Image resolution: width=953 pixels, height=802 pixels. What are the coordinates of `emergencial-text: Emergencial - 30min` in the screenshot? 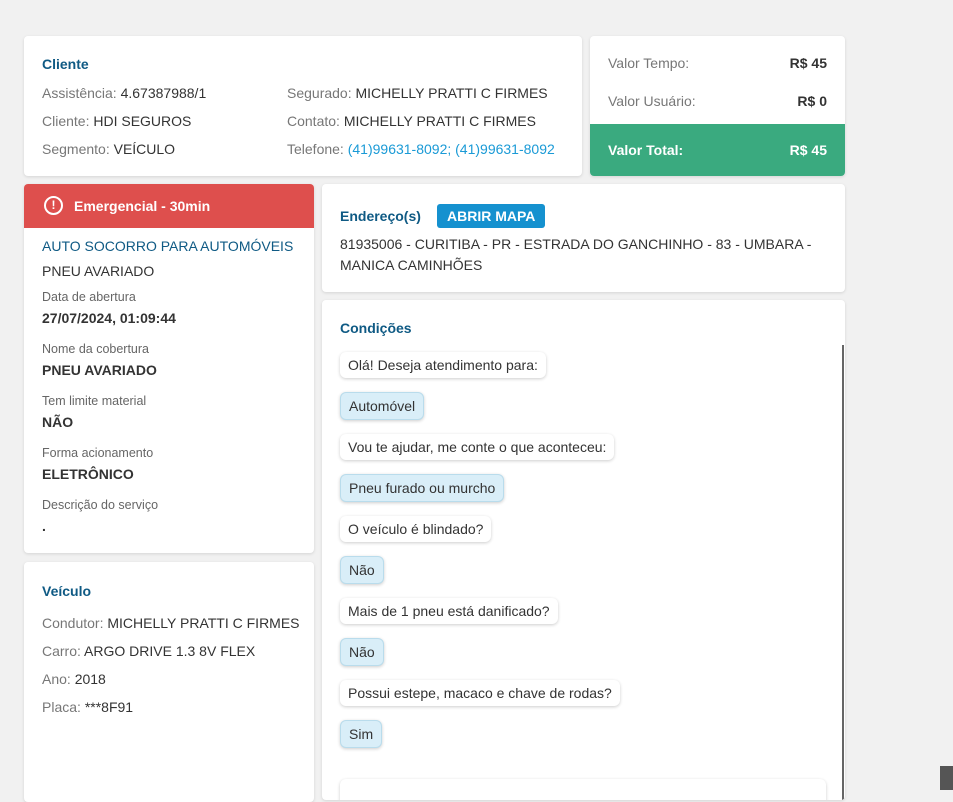 It's located at (142, 206).